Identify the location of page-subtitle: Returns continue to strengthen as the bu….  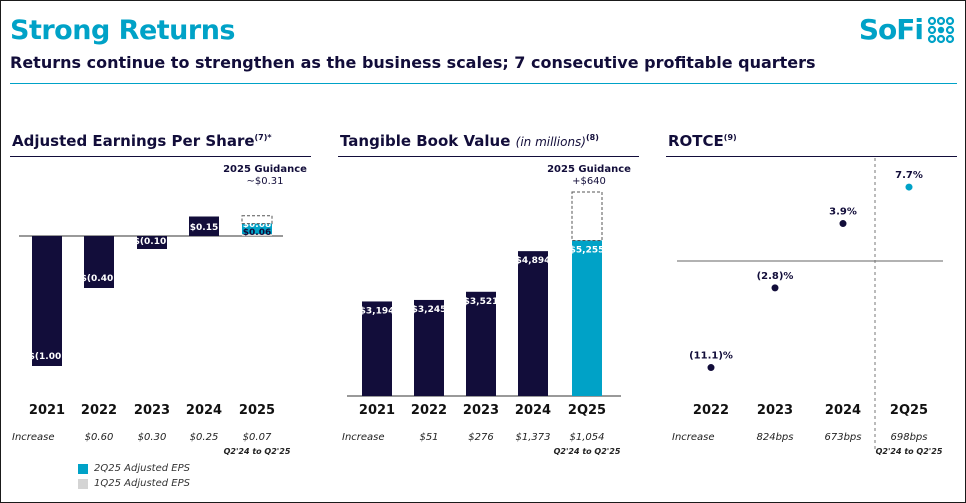
(413, 62).